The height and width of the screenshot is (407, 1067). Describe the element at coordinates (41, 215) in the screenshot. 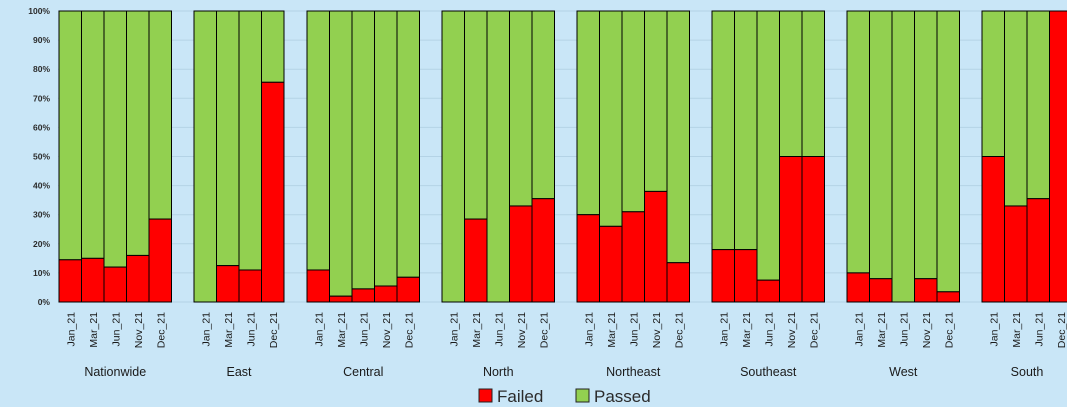

I see `y-tick-label: 30%` at that location.